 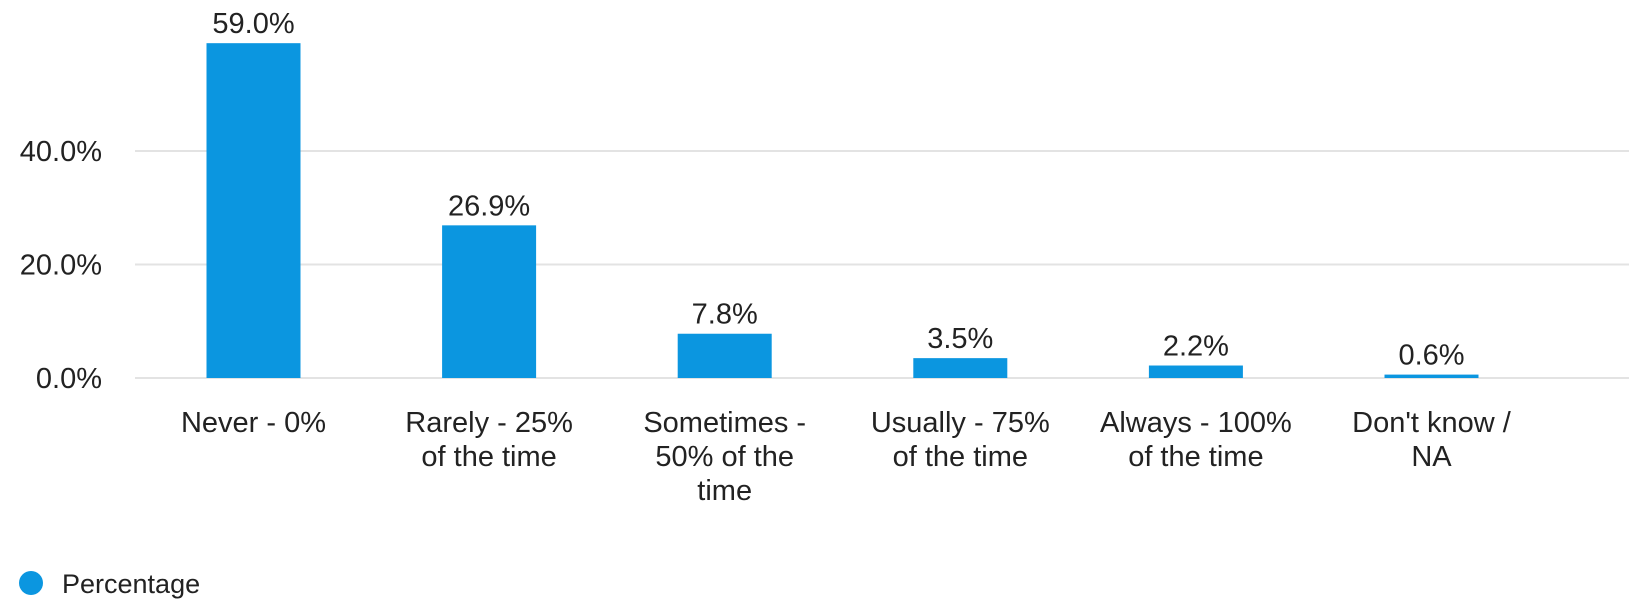 What do you see at coordinates (489, 206) in the screenshot?
I see `data-label: 26.9%` at bounding box center [489, 206].